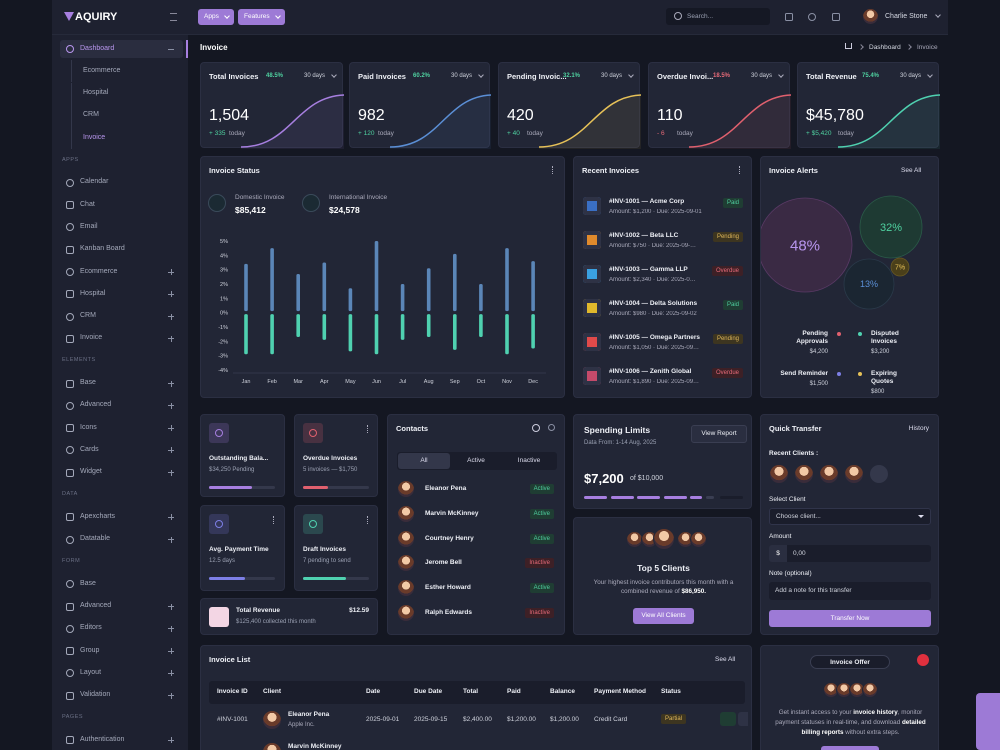 This screenshot has width=1000, height=750. Describe the element at coordinates (850, 748) in the screenshot. I see `offer-button` at that location.